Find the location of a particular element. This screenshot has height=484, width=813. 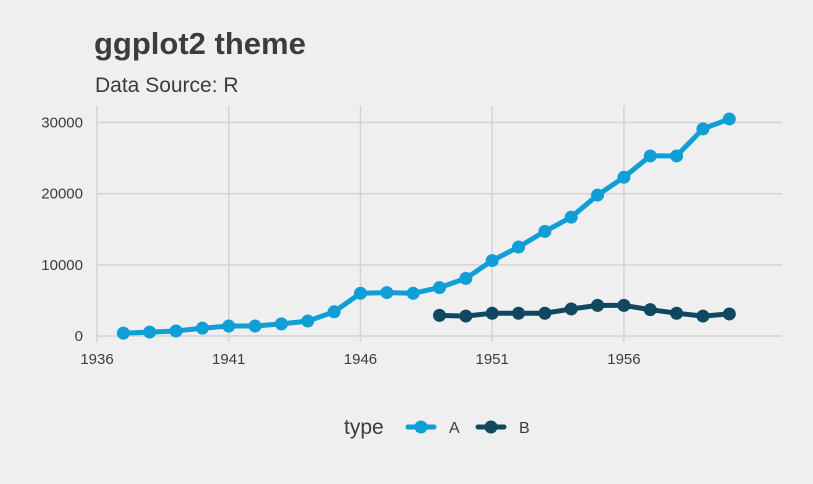

data-point-A-1947 is located at coordinates (387, 293).